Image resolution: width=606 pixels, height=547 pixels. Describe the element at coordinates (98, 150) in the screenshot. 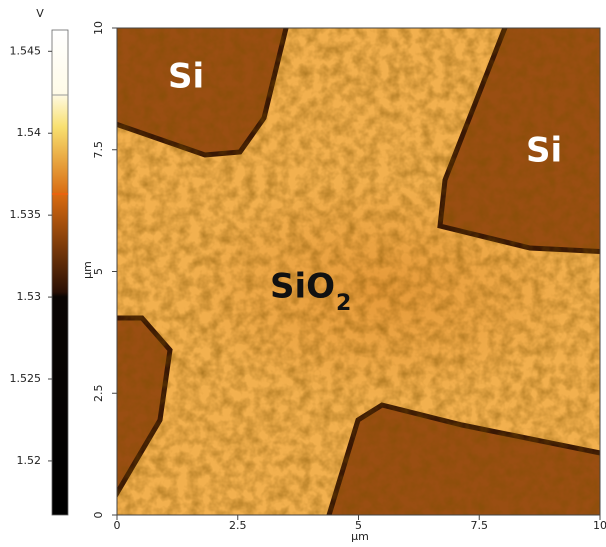

I see `y-tick-label: 7.5` at that location.